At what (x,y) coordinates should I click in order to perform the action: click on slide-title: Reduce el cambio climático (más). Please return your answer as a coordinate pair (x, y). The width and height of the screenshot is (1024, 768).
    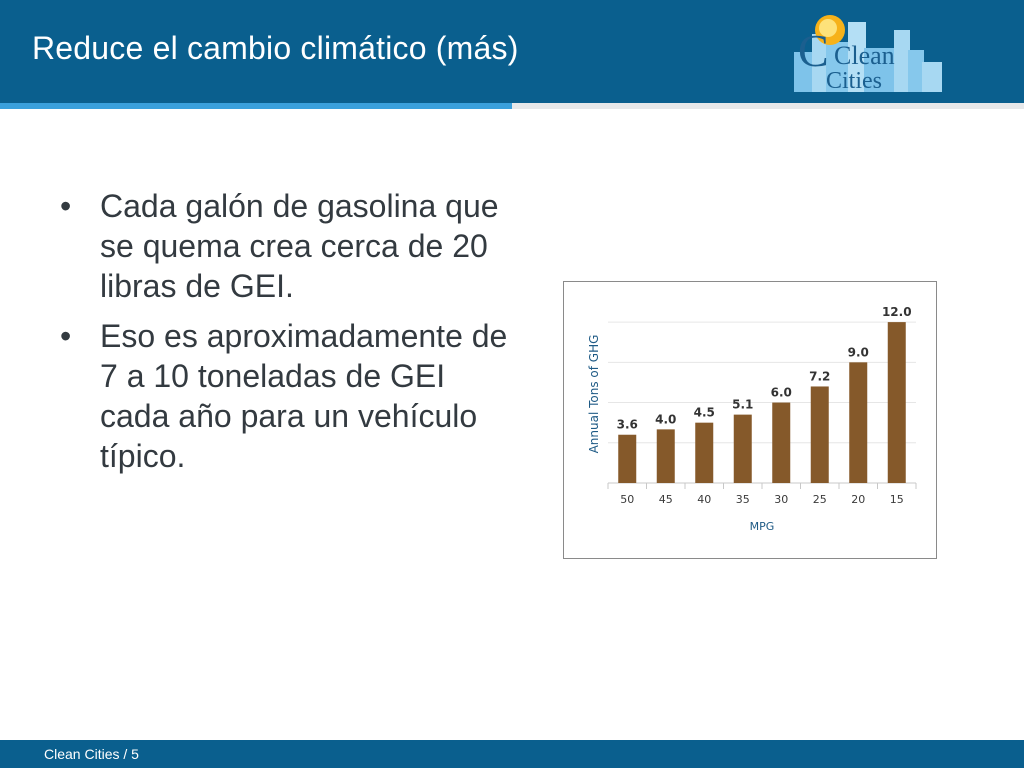
    Looking at the image, I should click on (275, 48).